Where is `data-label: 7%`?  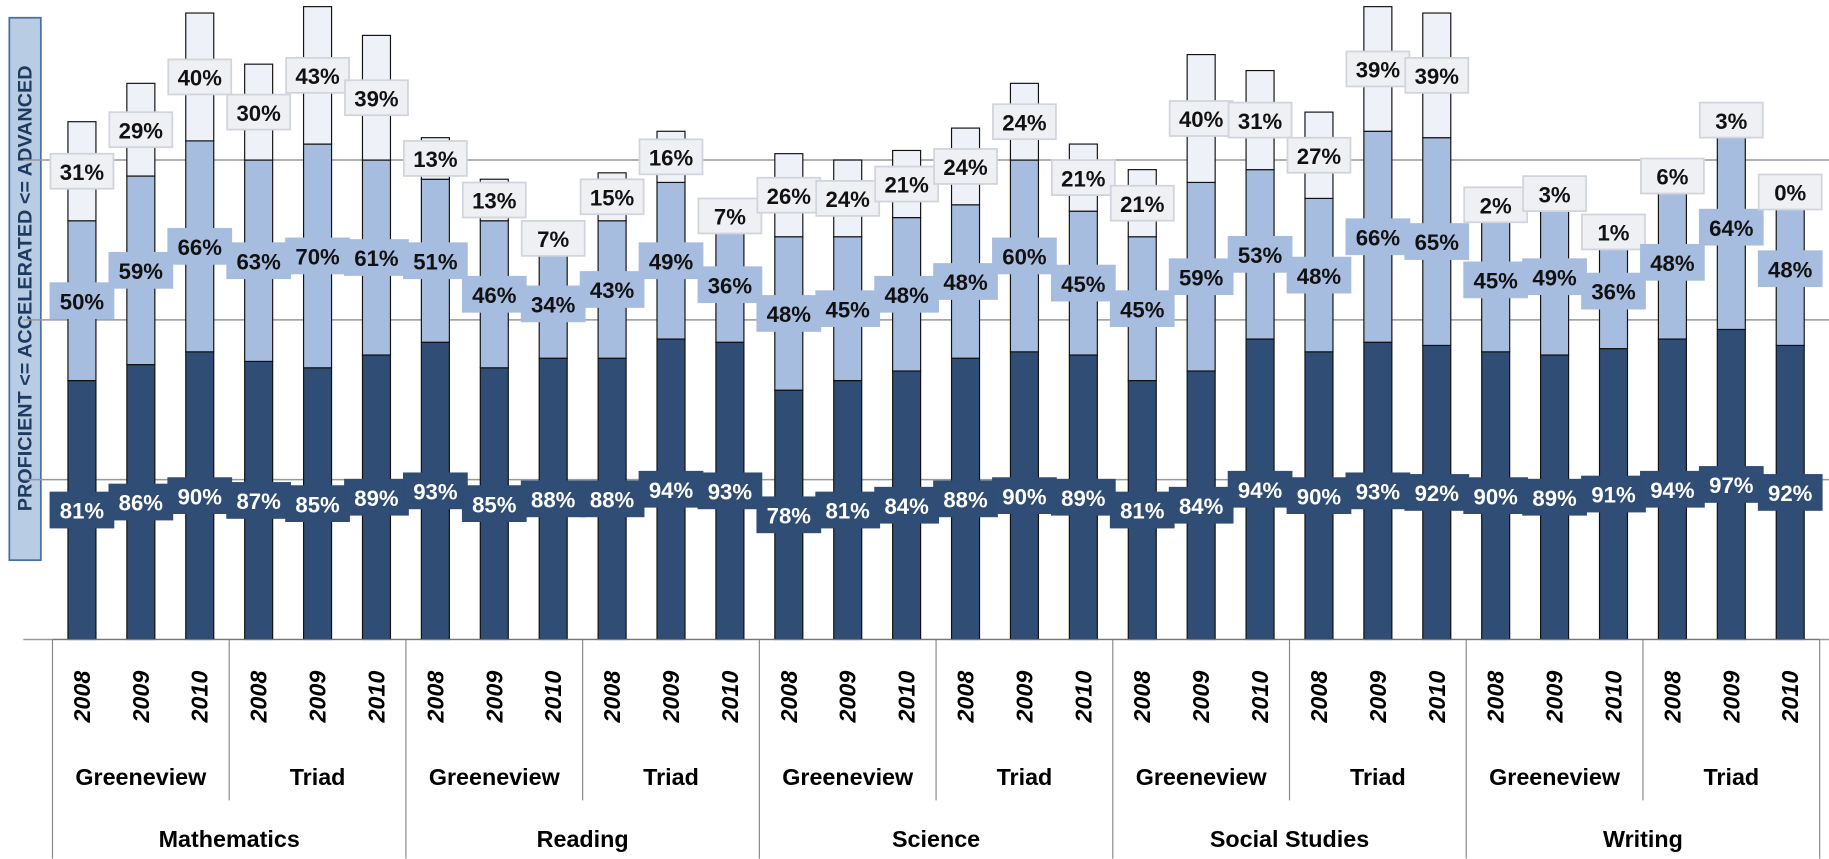 data-label: 7% is located at coordinates (730, 217).